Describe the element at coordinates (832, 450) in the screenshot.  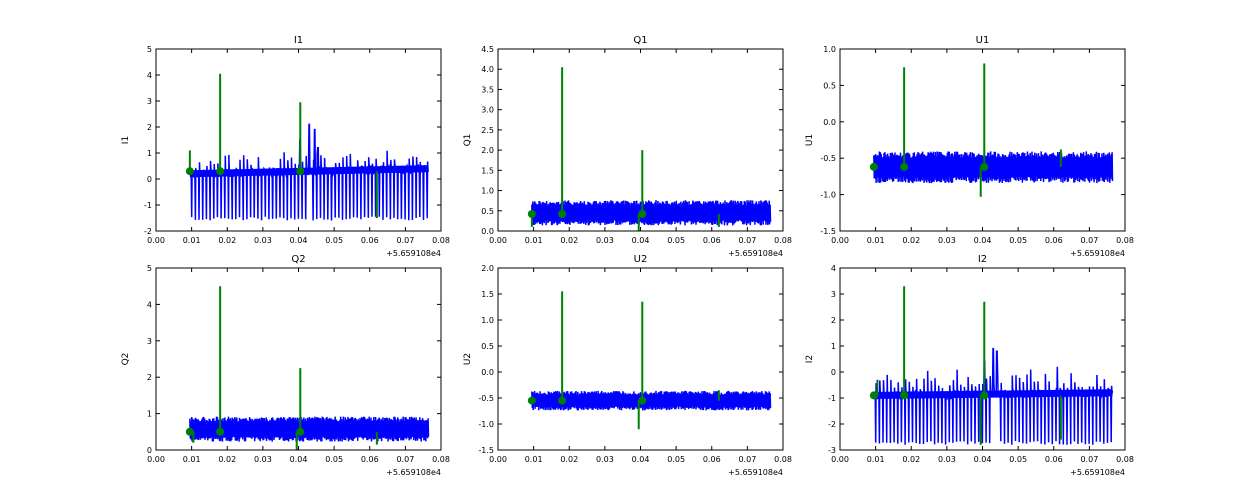
I see `y-tick-label: -3` at that location.